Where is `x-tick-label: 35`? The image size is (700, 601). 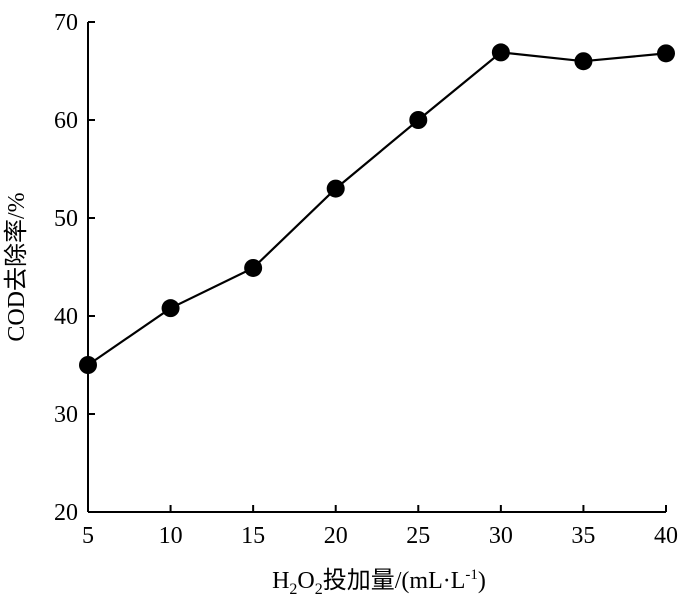 x-tick-label: 35 is located at coordinates (583, 536).